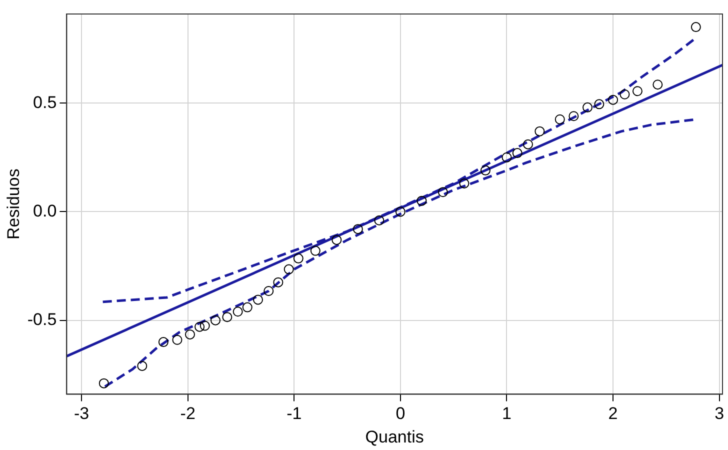 The image size is (728, 450). I want to click on x-axis-title: Quantis, so click(394, 436).